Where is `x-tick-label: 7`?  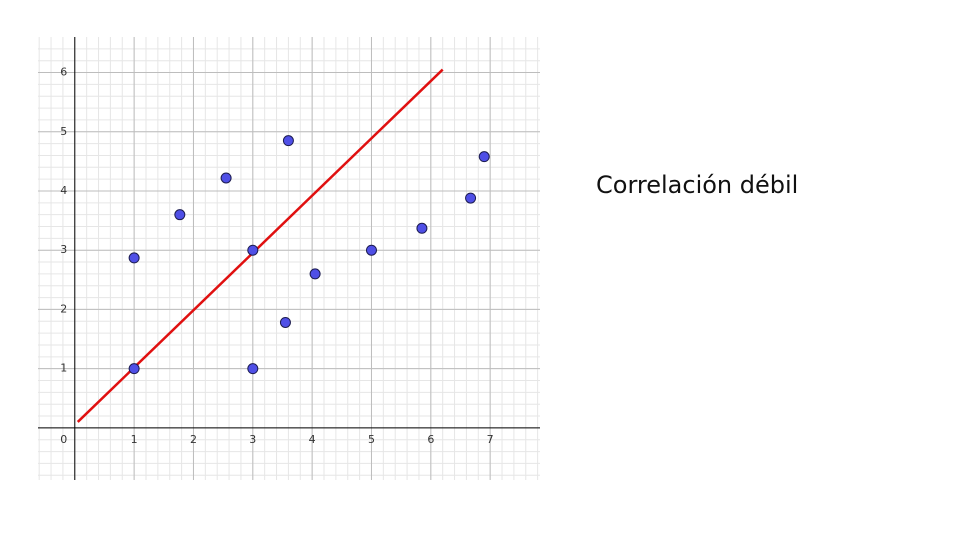
x-tick-label: 7 is located at coordinates (490, 439).